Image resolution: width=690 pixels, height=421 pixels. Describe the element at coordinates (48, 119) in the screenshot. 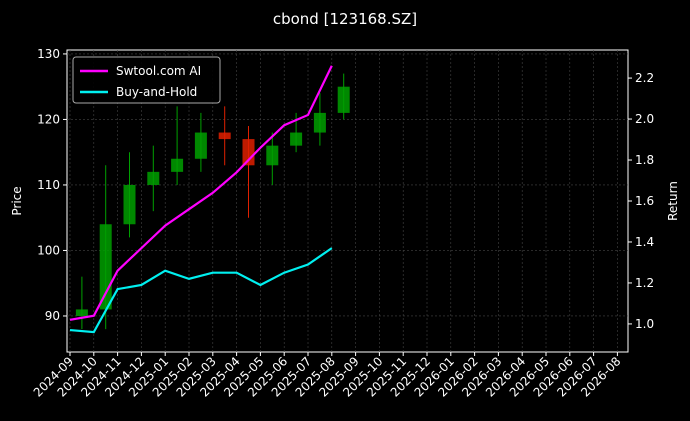

I see `y-tick-label: 120` at that location.